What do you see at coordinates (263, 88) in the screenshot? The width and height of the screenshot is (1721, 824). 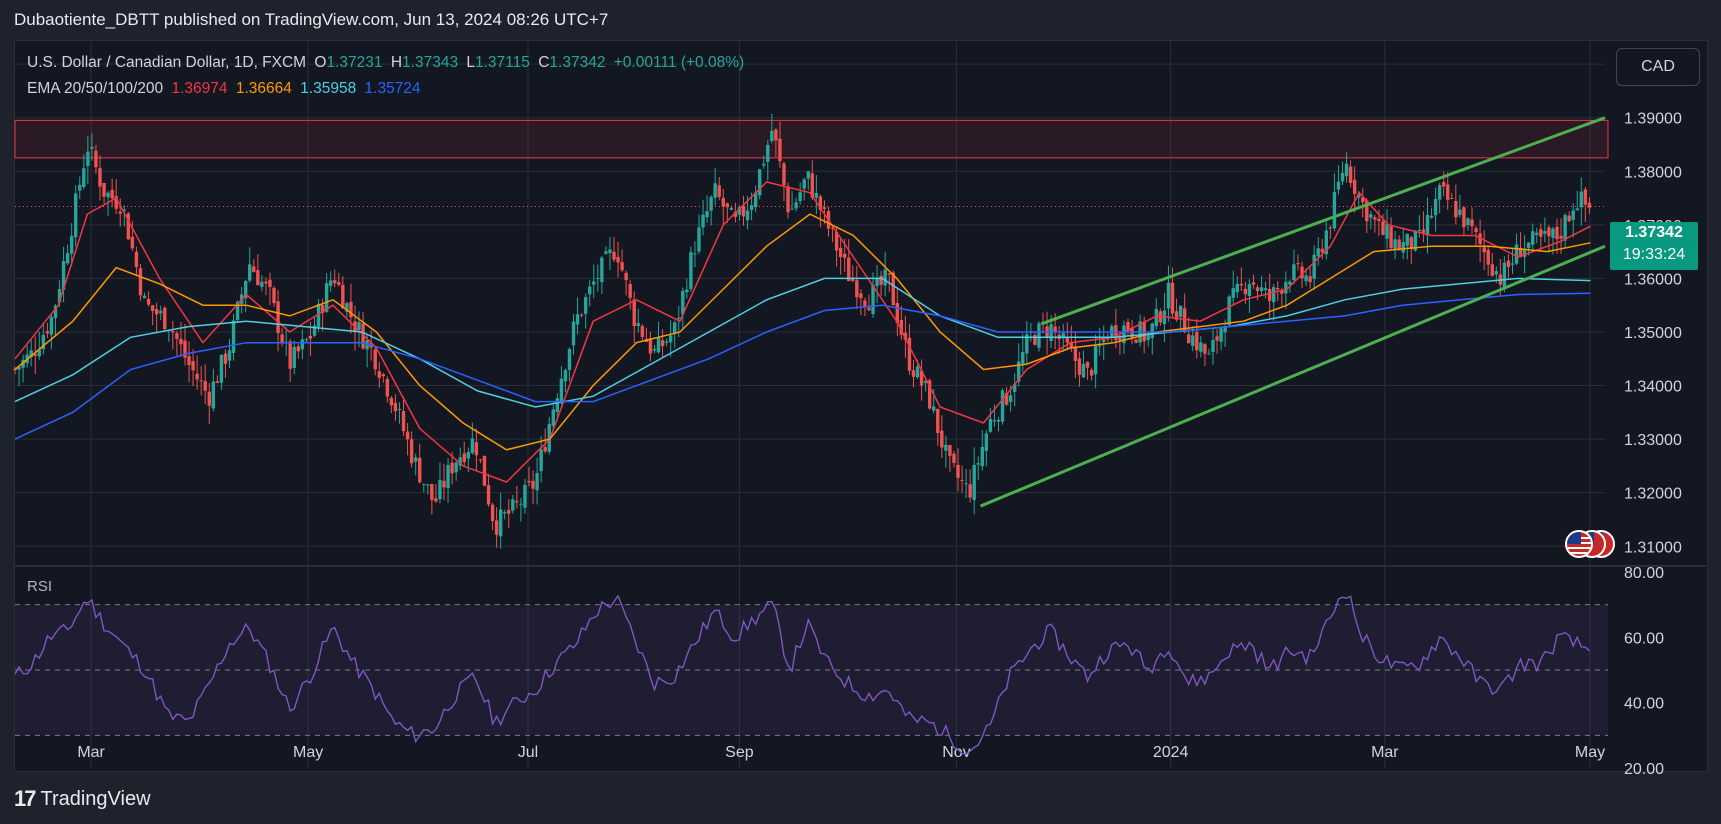 I see `ema50-value: 1.36664` at bounding box center [263, 88].